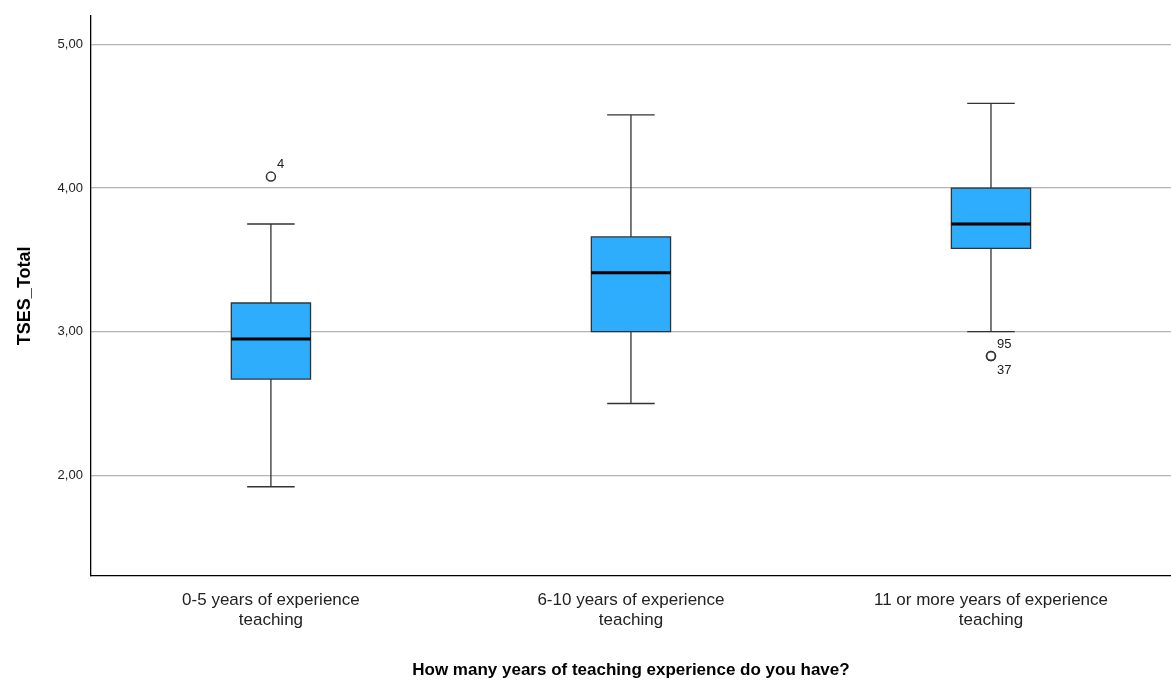  What do you see at coordinates (70, 474) in the screenshot?
I see `y-tick-label: 2,00` at bounding box center [70, 474].